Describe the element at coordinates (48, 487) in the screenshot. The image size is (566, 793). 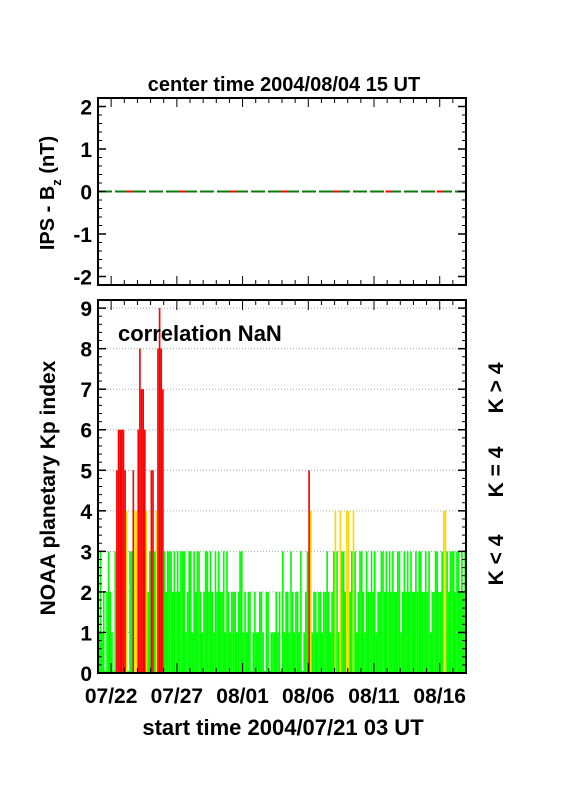
I see `kp-y-axis-label: NOAA planetary Kp index` at that location.